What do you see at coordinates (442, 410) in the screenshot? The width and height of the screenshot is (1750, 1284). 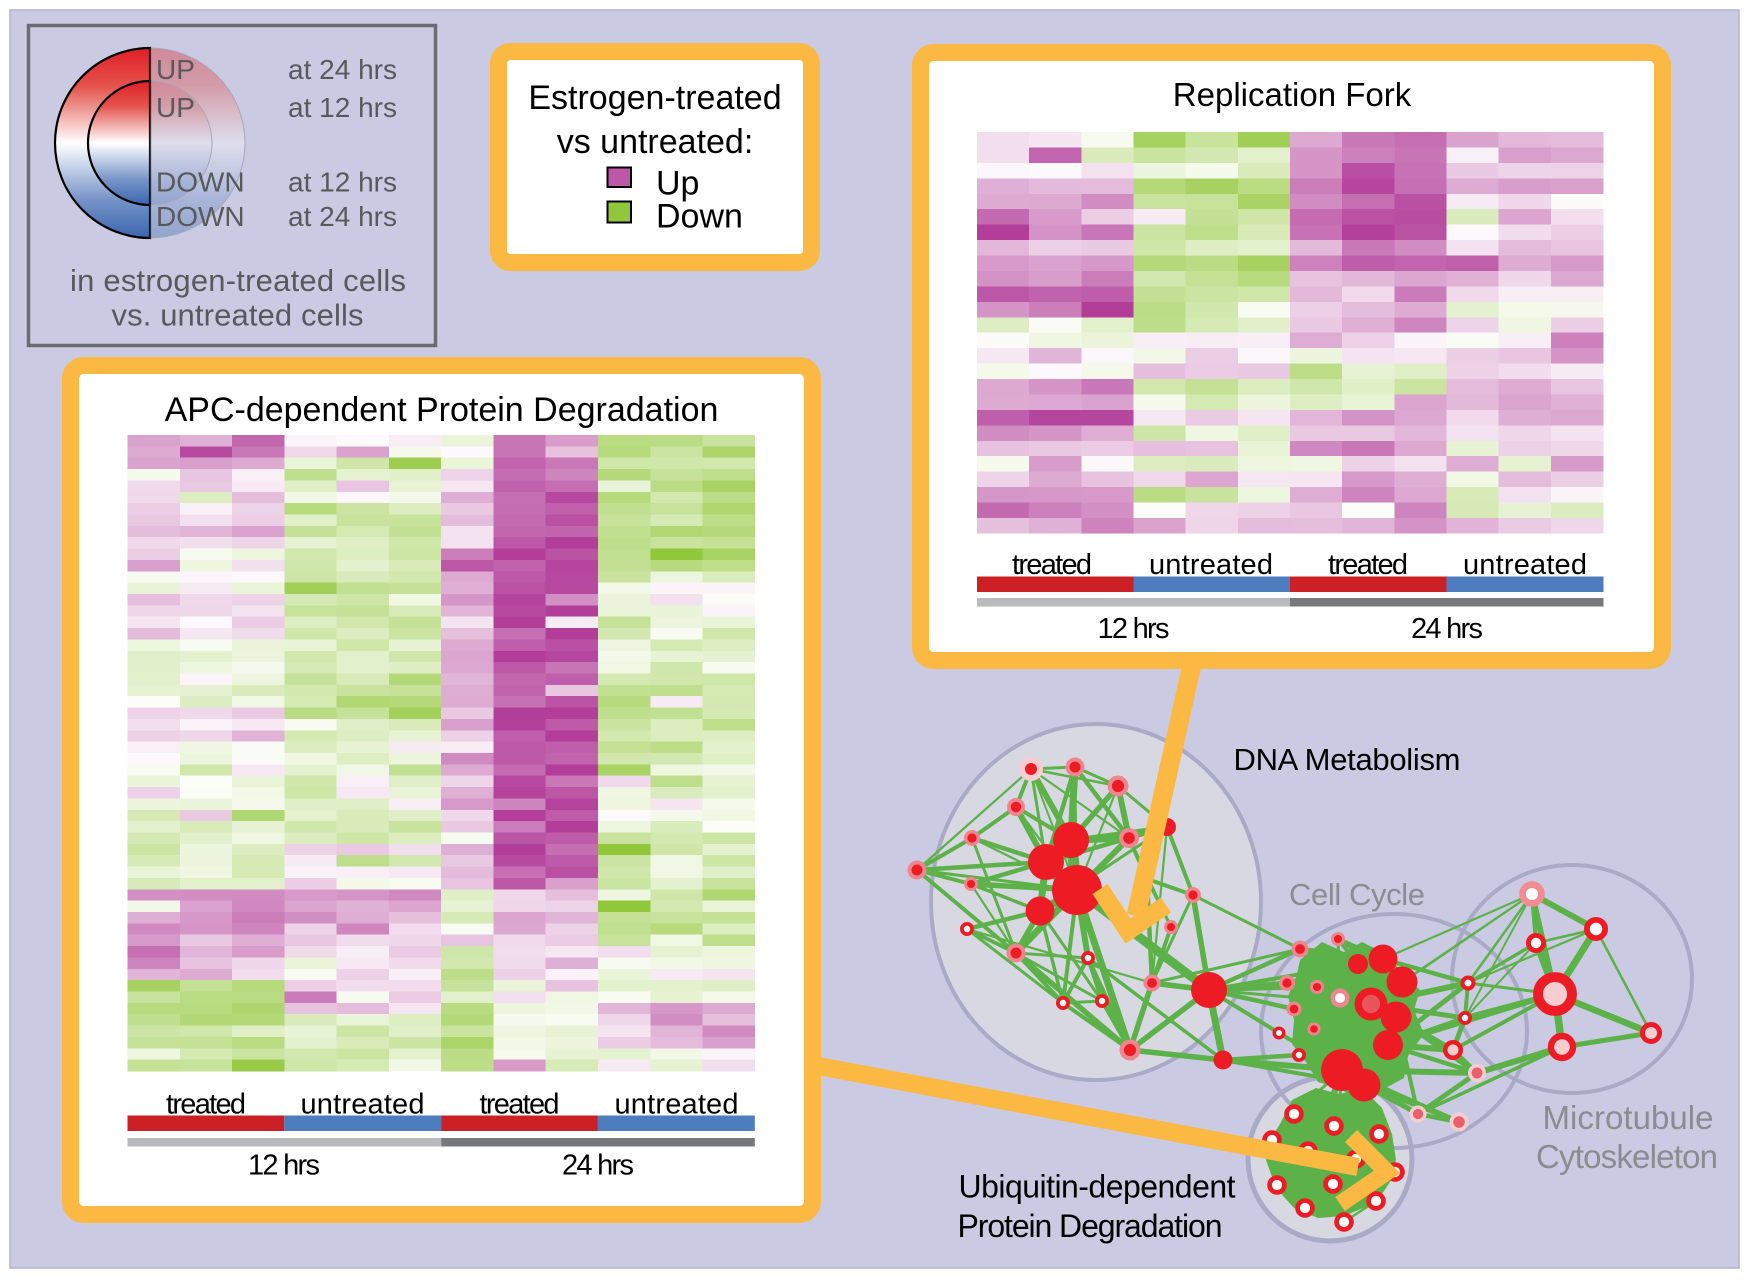 I see `svg-text:APC-dependent Protein Degradat: APC-dependent Protein Degradation` at bounding box center [442, 410].